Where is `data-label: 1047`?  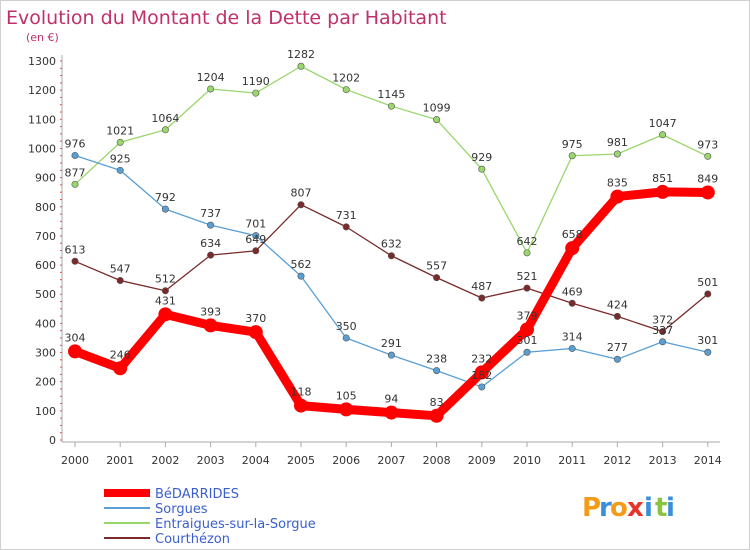
data-label: 1047 is located at coordinates (663, 123).